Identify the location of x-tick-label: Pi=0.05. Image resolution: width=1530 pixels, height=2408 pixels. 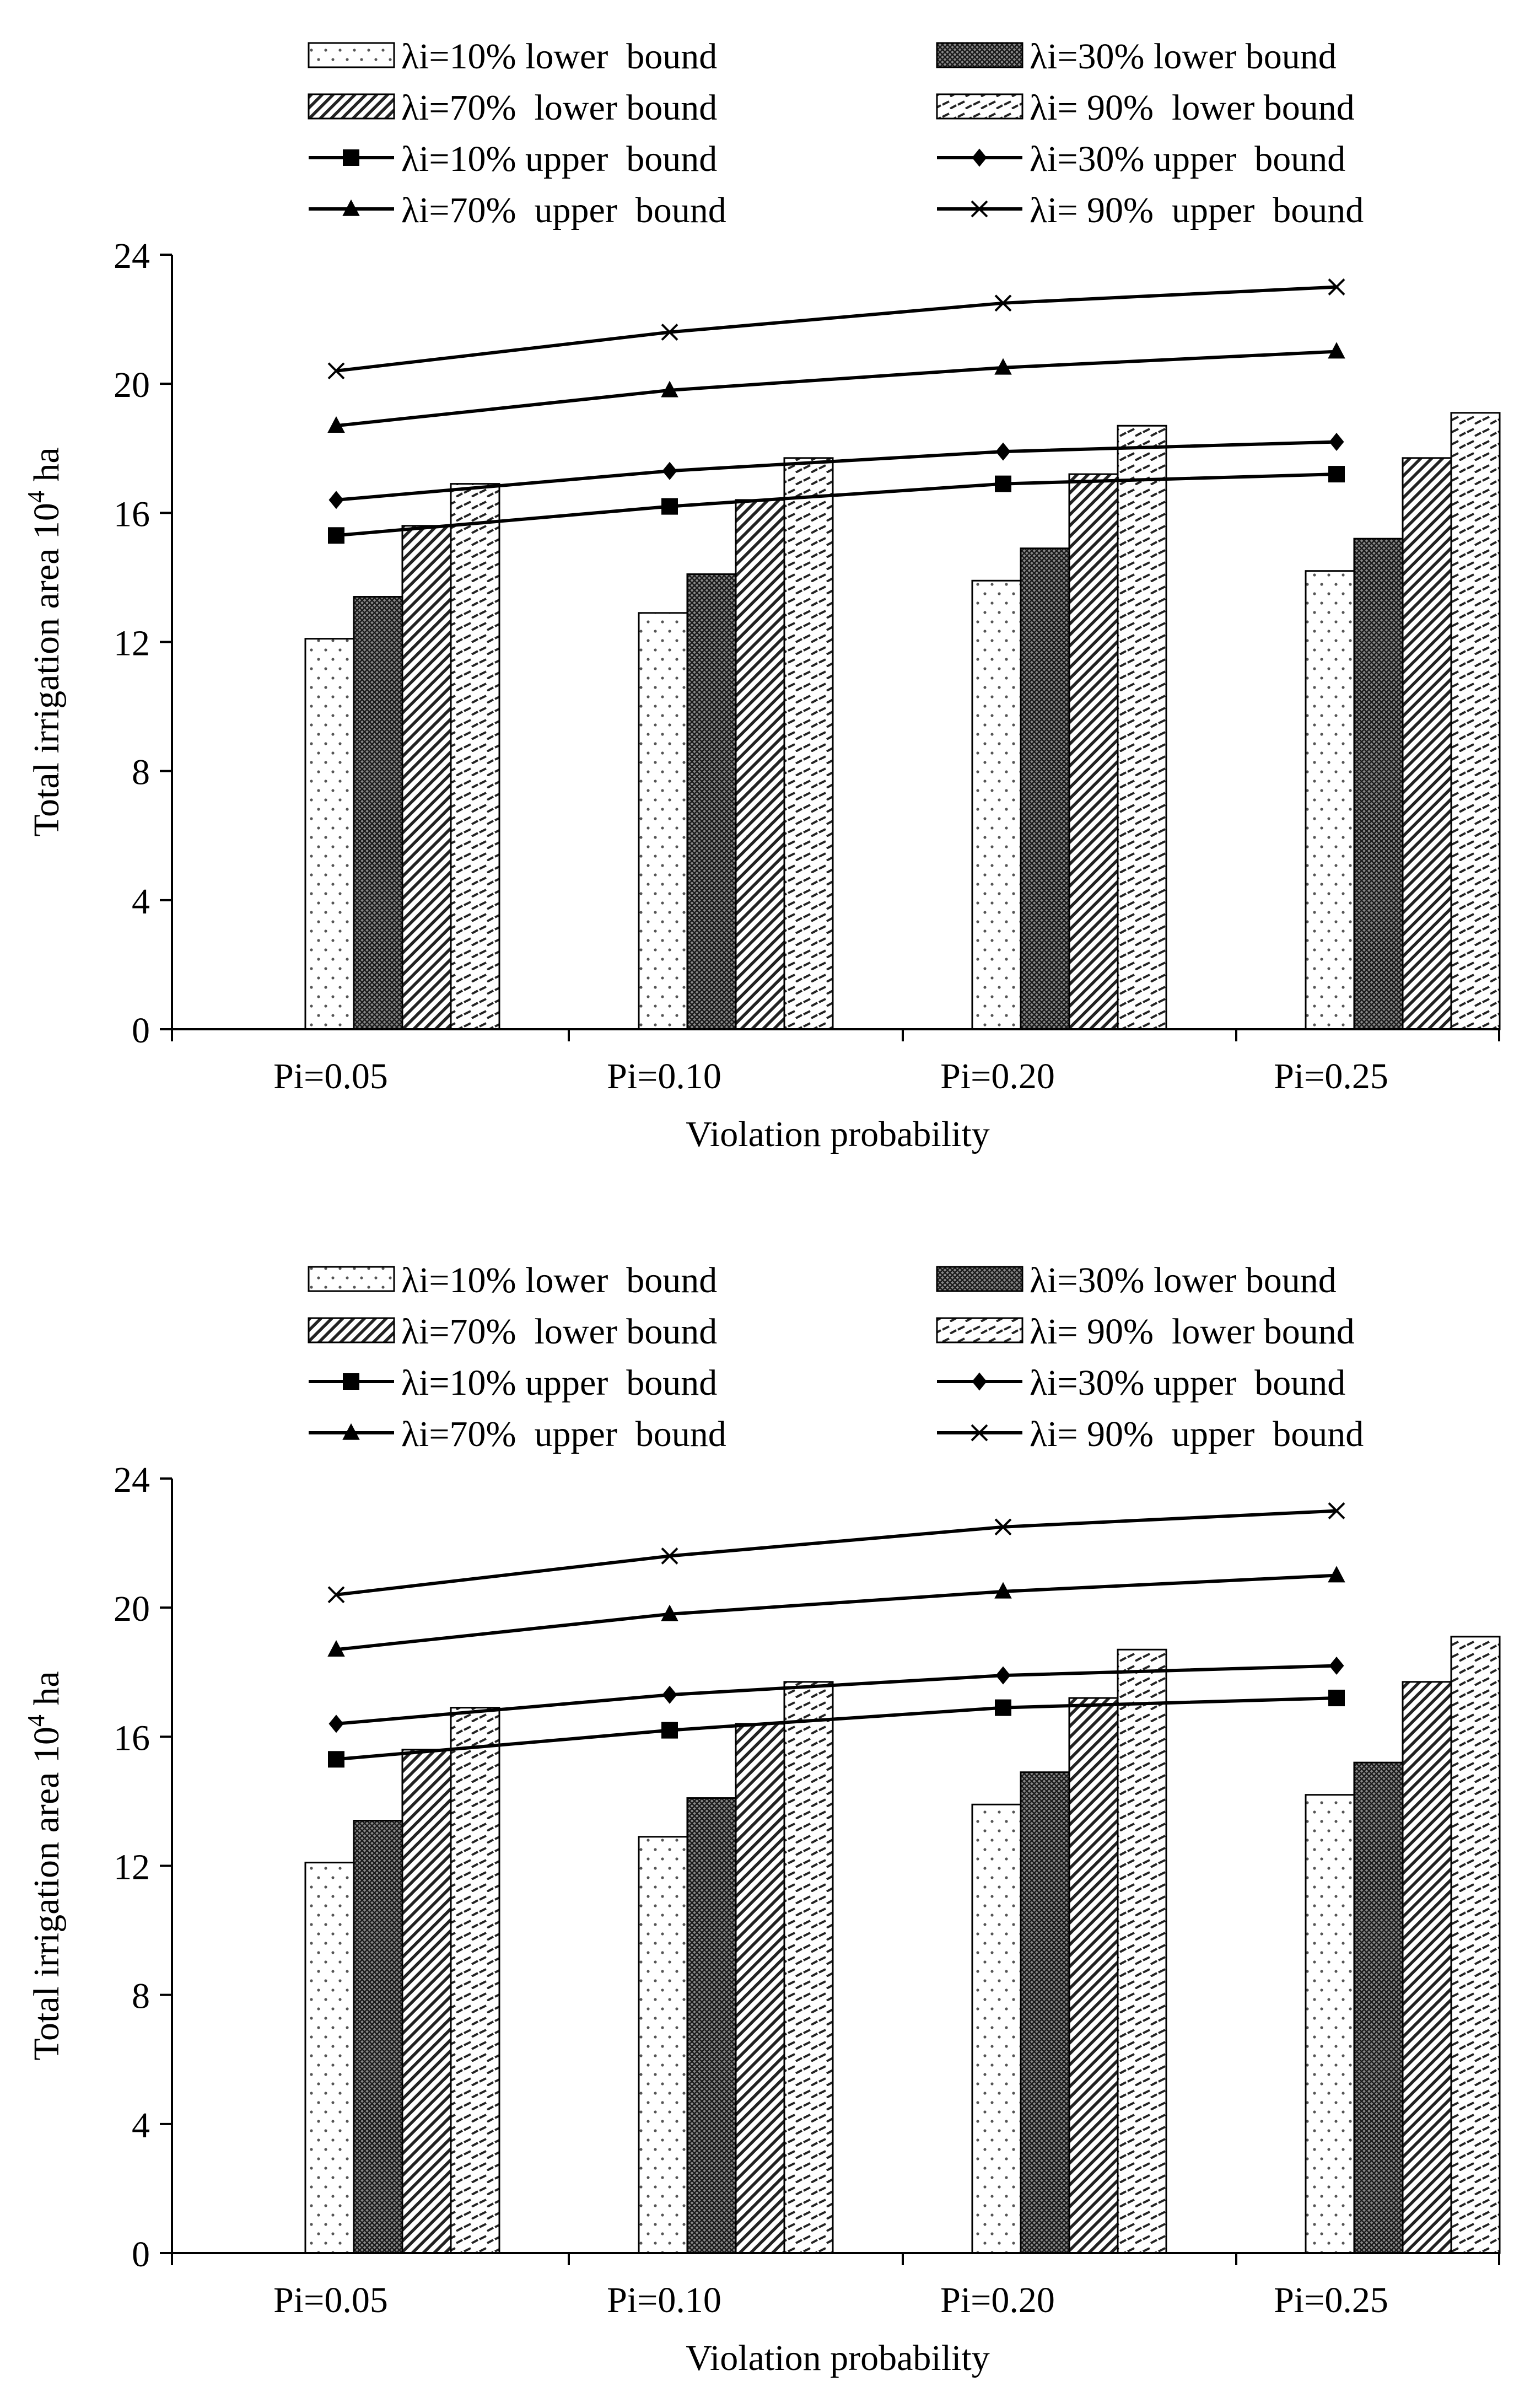
(330, 2300).